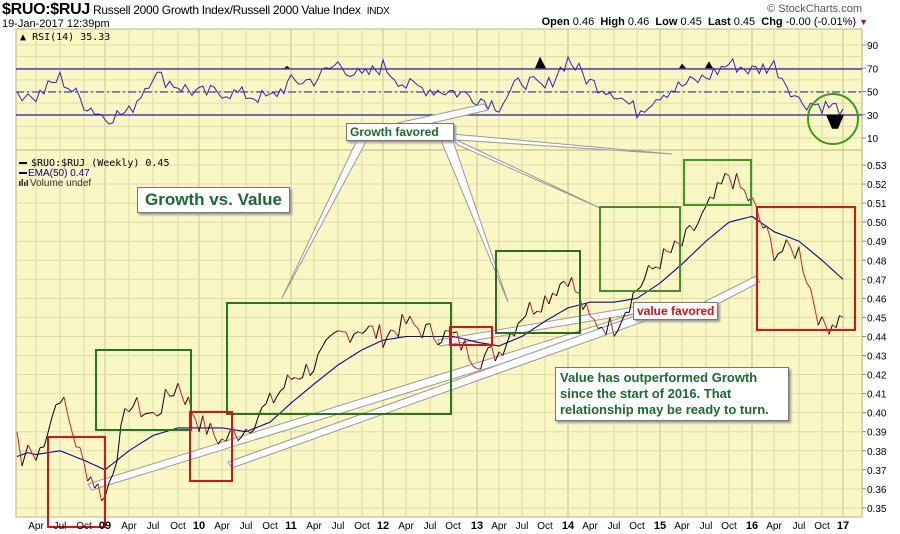 The height and width of the screenshot is (534, 900). Describe the element at coordinates (877, 223) in the screenshot. I see `svg-text: 0.50` at that location.